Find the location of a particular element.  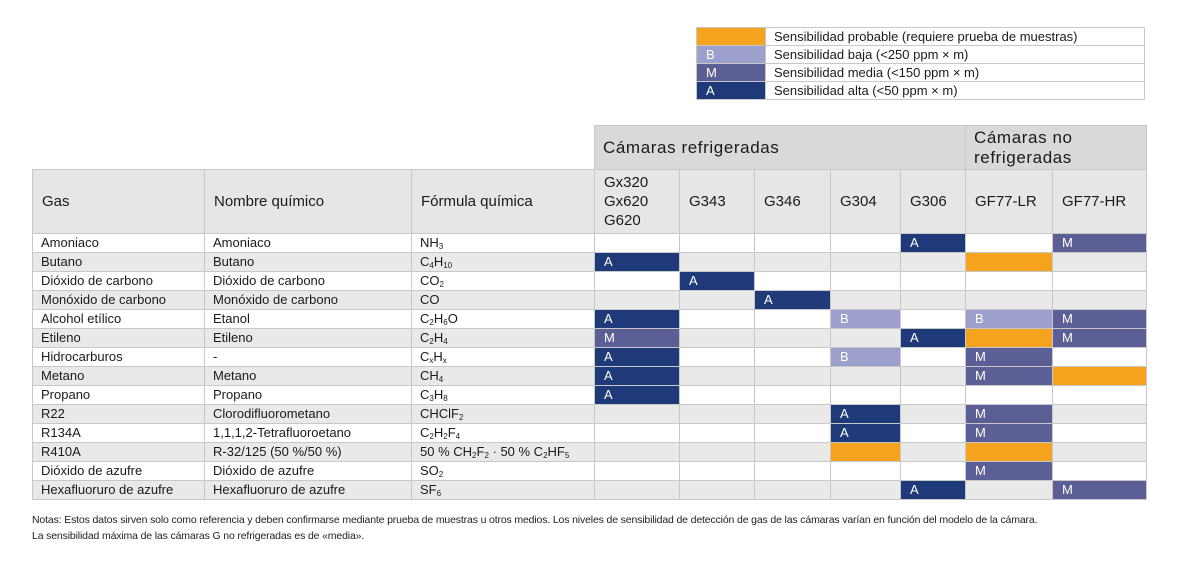

gas-cell: R22 is located at coordinates (118, 414).